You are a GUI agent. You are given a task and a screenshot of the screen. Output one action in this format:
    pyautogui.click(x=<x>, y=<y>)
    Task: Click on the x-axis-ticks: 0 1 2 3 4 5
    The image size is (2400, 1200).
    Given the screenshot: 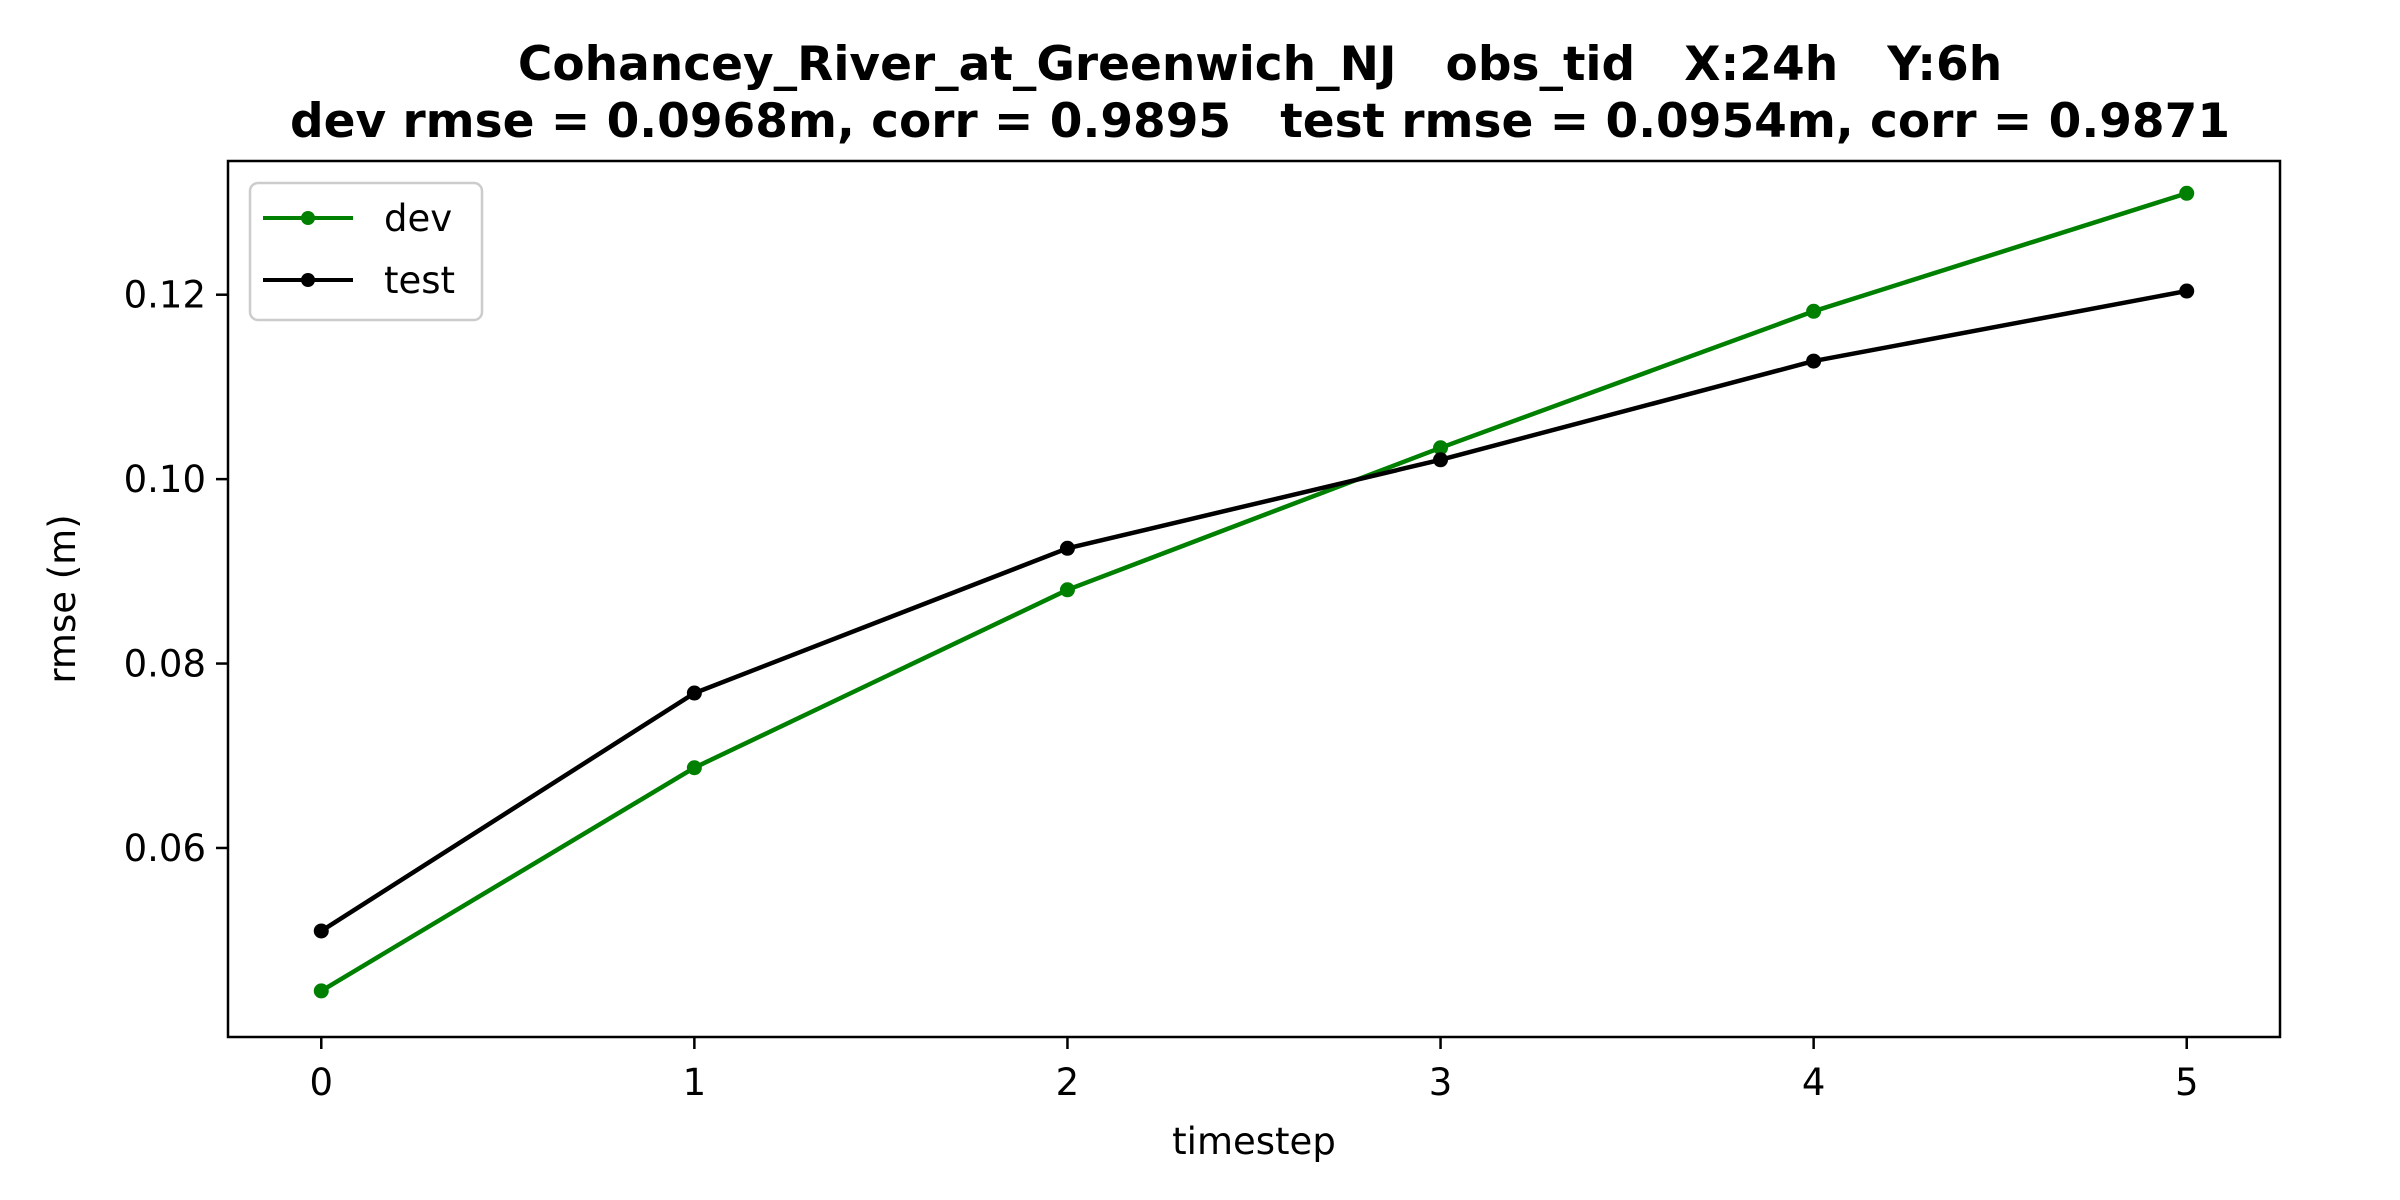 What is the action you would take?
    pyautogui.click(x=1254, y=1070)
    